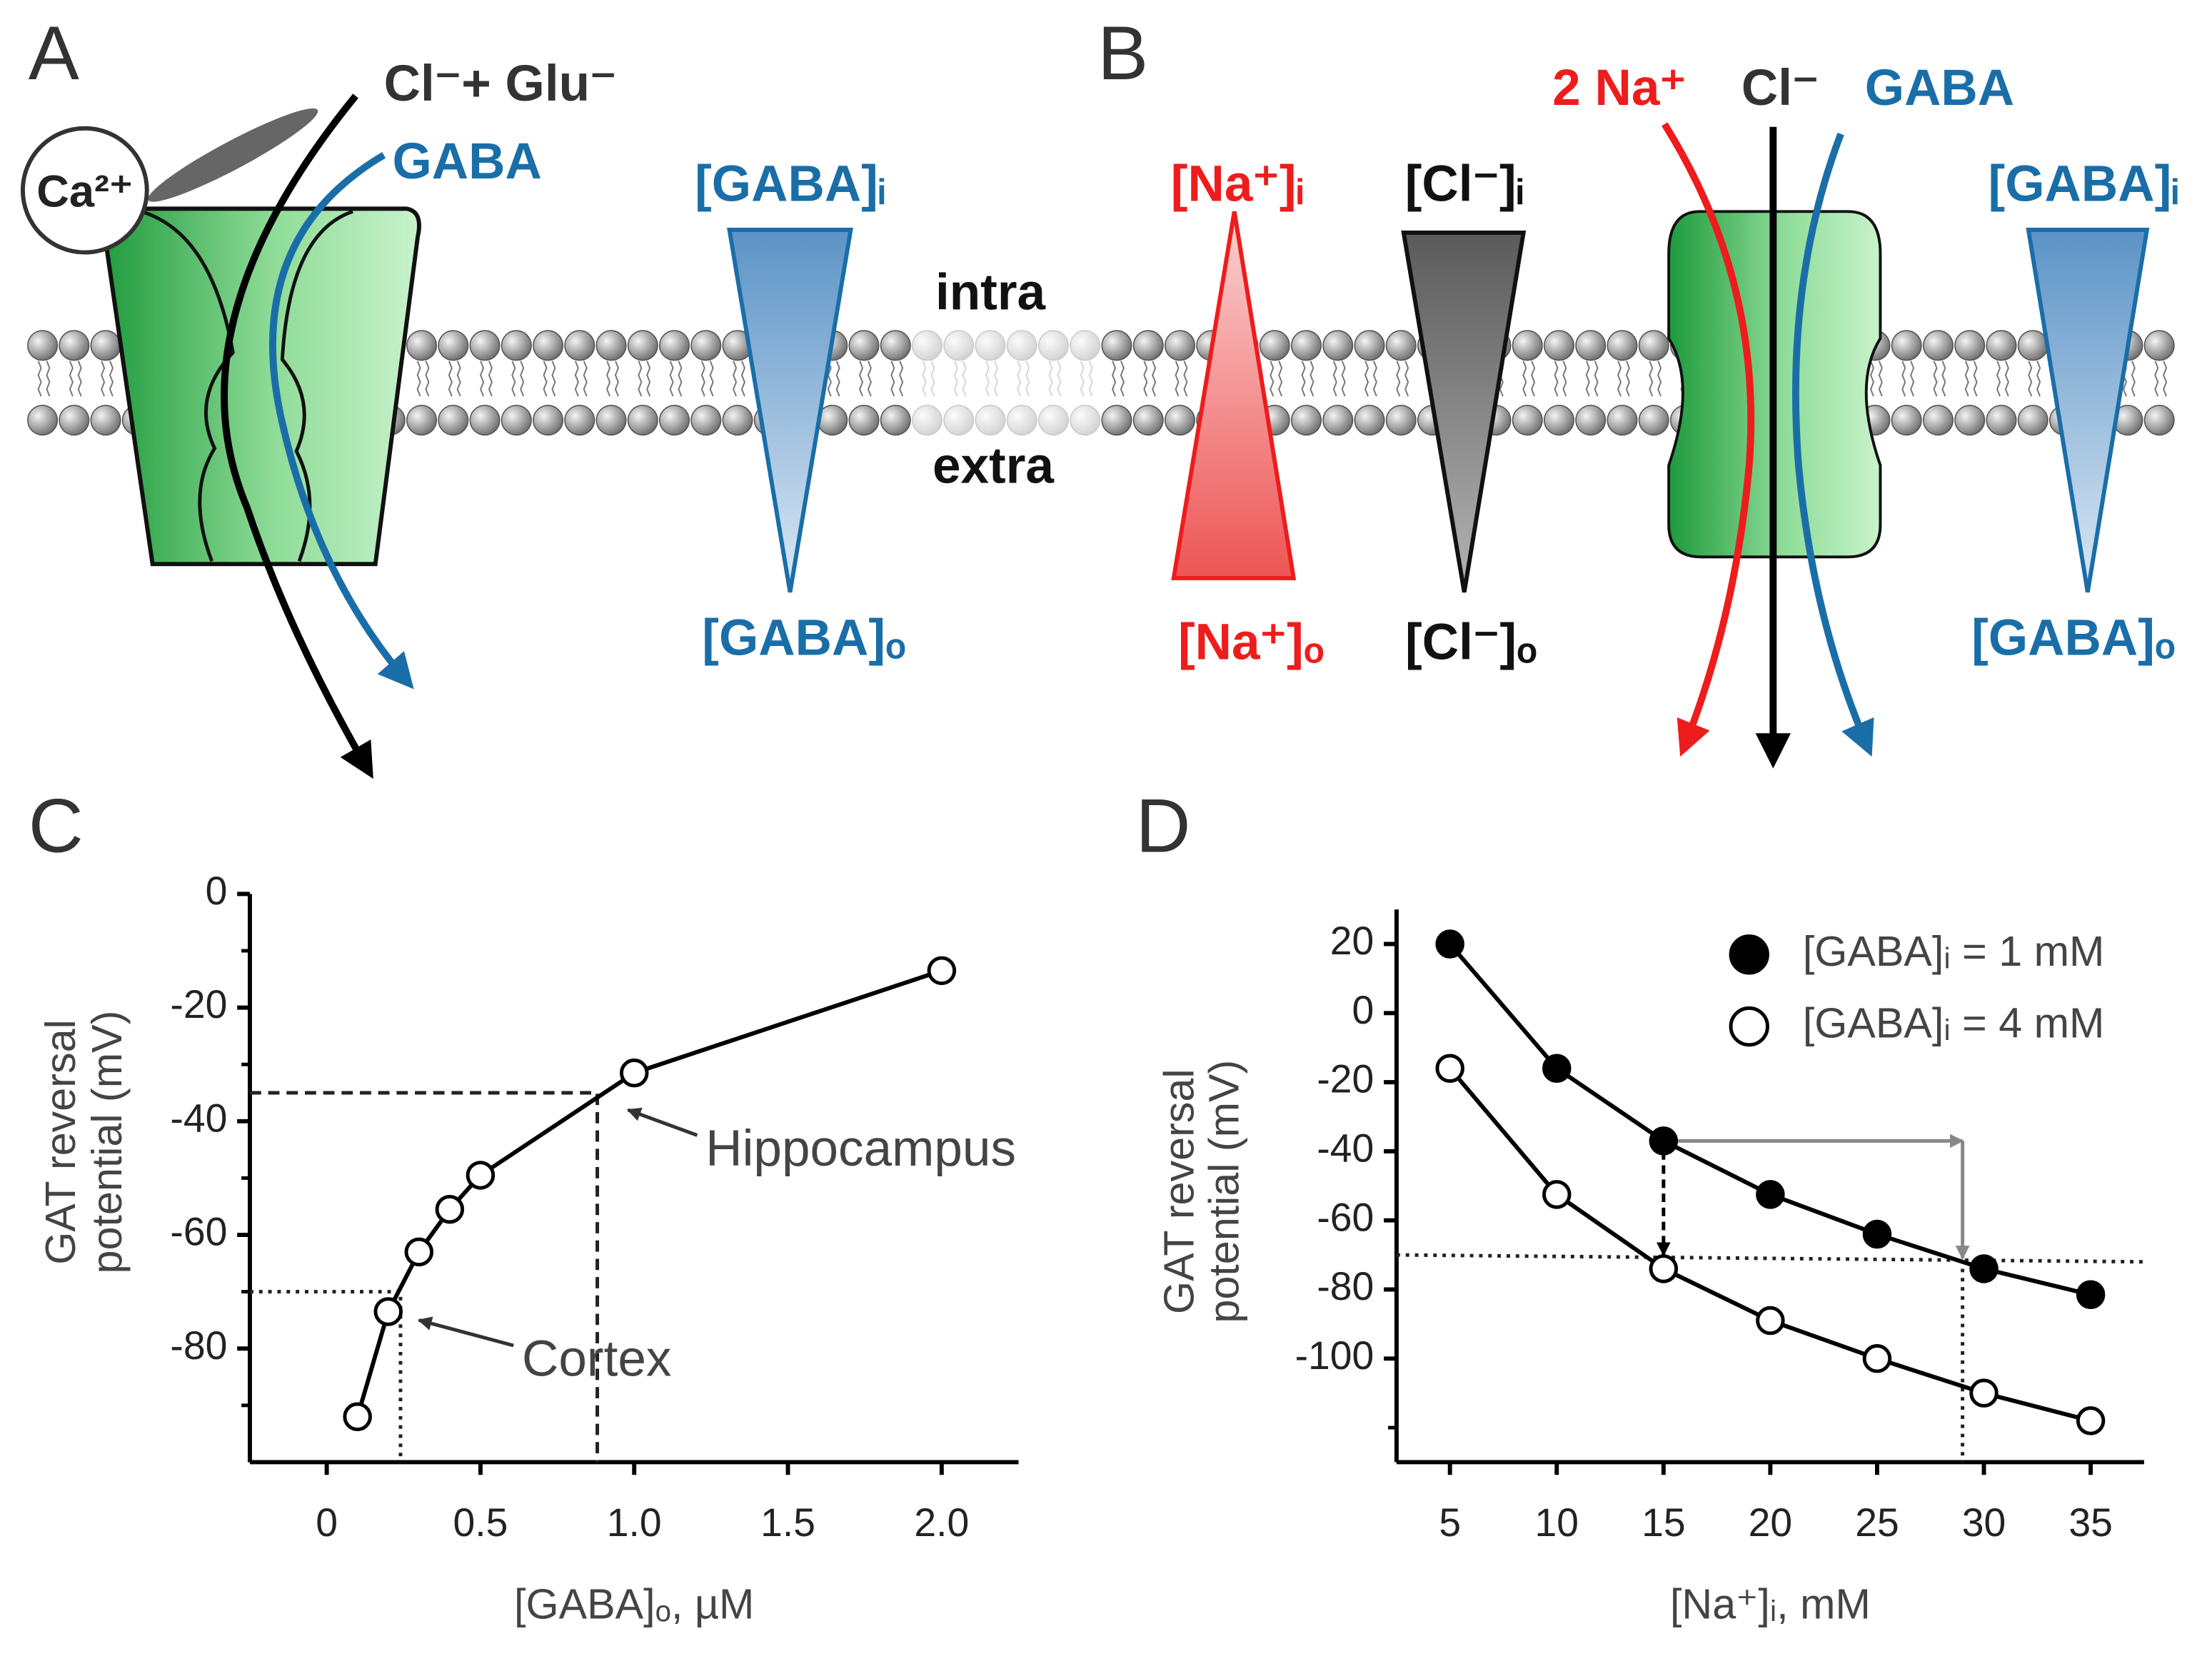  I want to click on gradient-label: [Cl⁻]ᵢ, so click(1464, 184).